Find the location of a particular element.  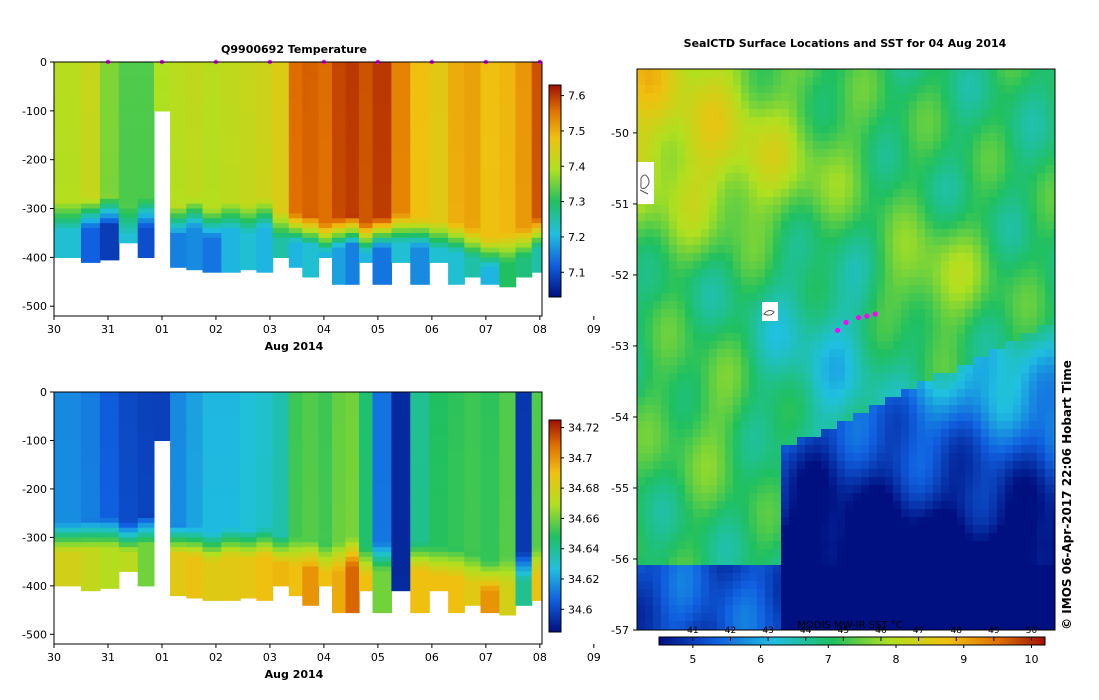

y-tick-label: -500 is located at coordinates (34, 634).